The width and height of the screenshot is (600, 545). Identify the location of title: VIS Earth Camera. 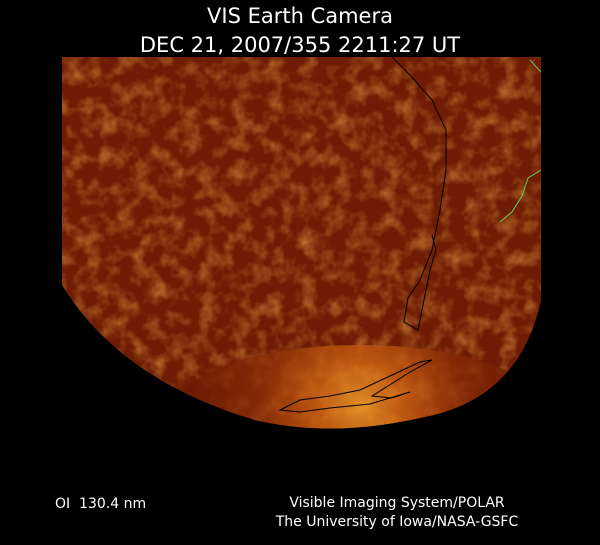
(300, 16).